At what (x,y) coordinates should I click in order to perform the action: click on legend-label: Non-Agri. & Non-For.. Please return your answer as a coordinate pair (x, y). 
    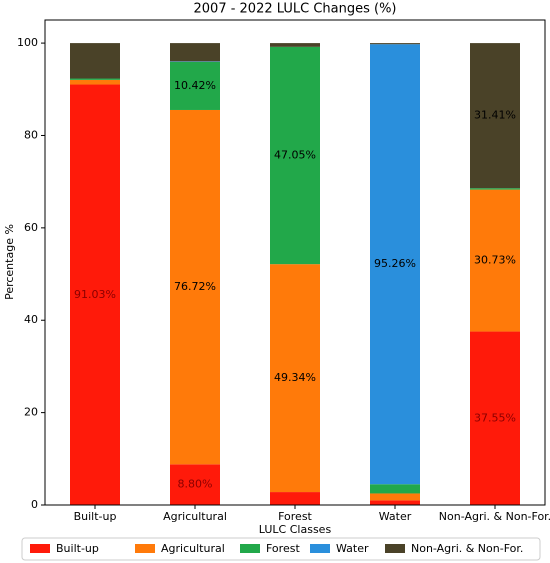
    Looking at the image, I should click on (467, 548).